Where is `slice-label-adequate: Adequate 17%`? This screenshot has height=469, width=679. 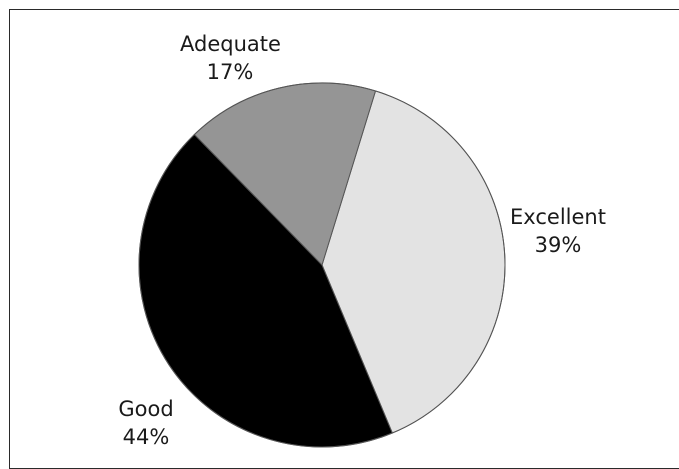
slice-label-adequate: Adequate 17% is located at coordinates (230, 58).